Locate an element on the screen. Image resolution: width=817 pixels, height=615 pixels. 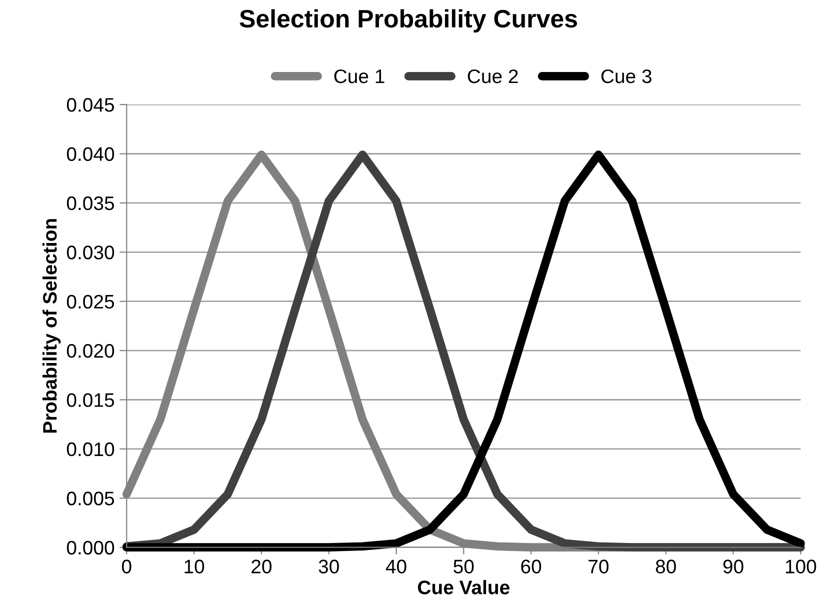
y-axis-title: Probability of Selection is located at coordinates (51, 326).